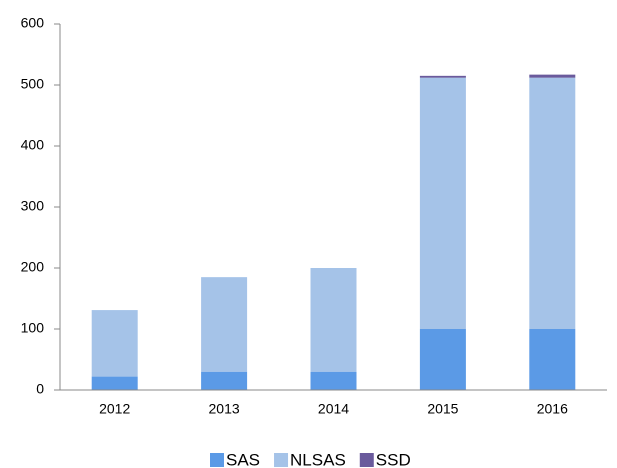 The width and height of the screenshot is (617, 468). I want to click on x-tick-label: 2014, so click(333, 409).